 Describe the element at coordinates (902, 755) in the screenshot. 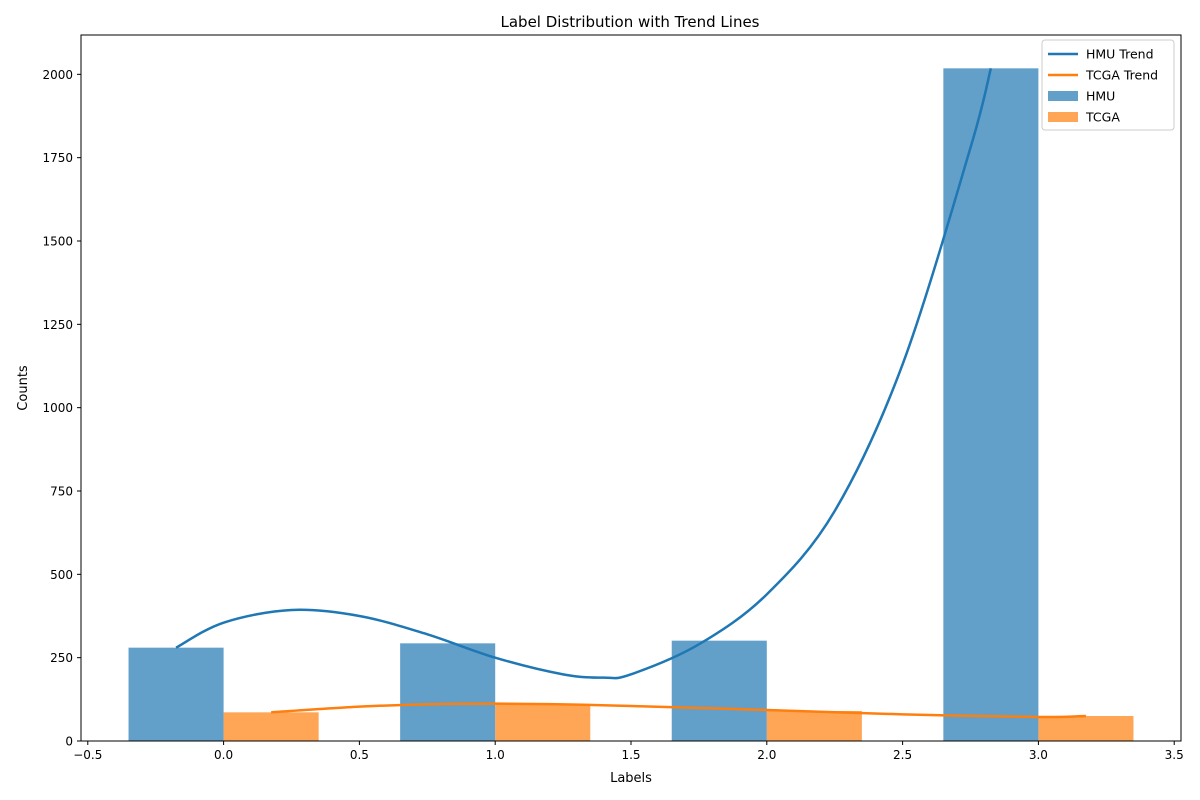

I see `x-tick-label: 2.5` at that location.